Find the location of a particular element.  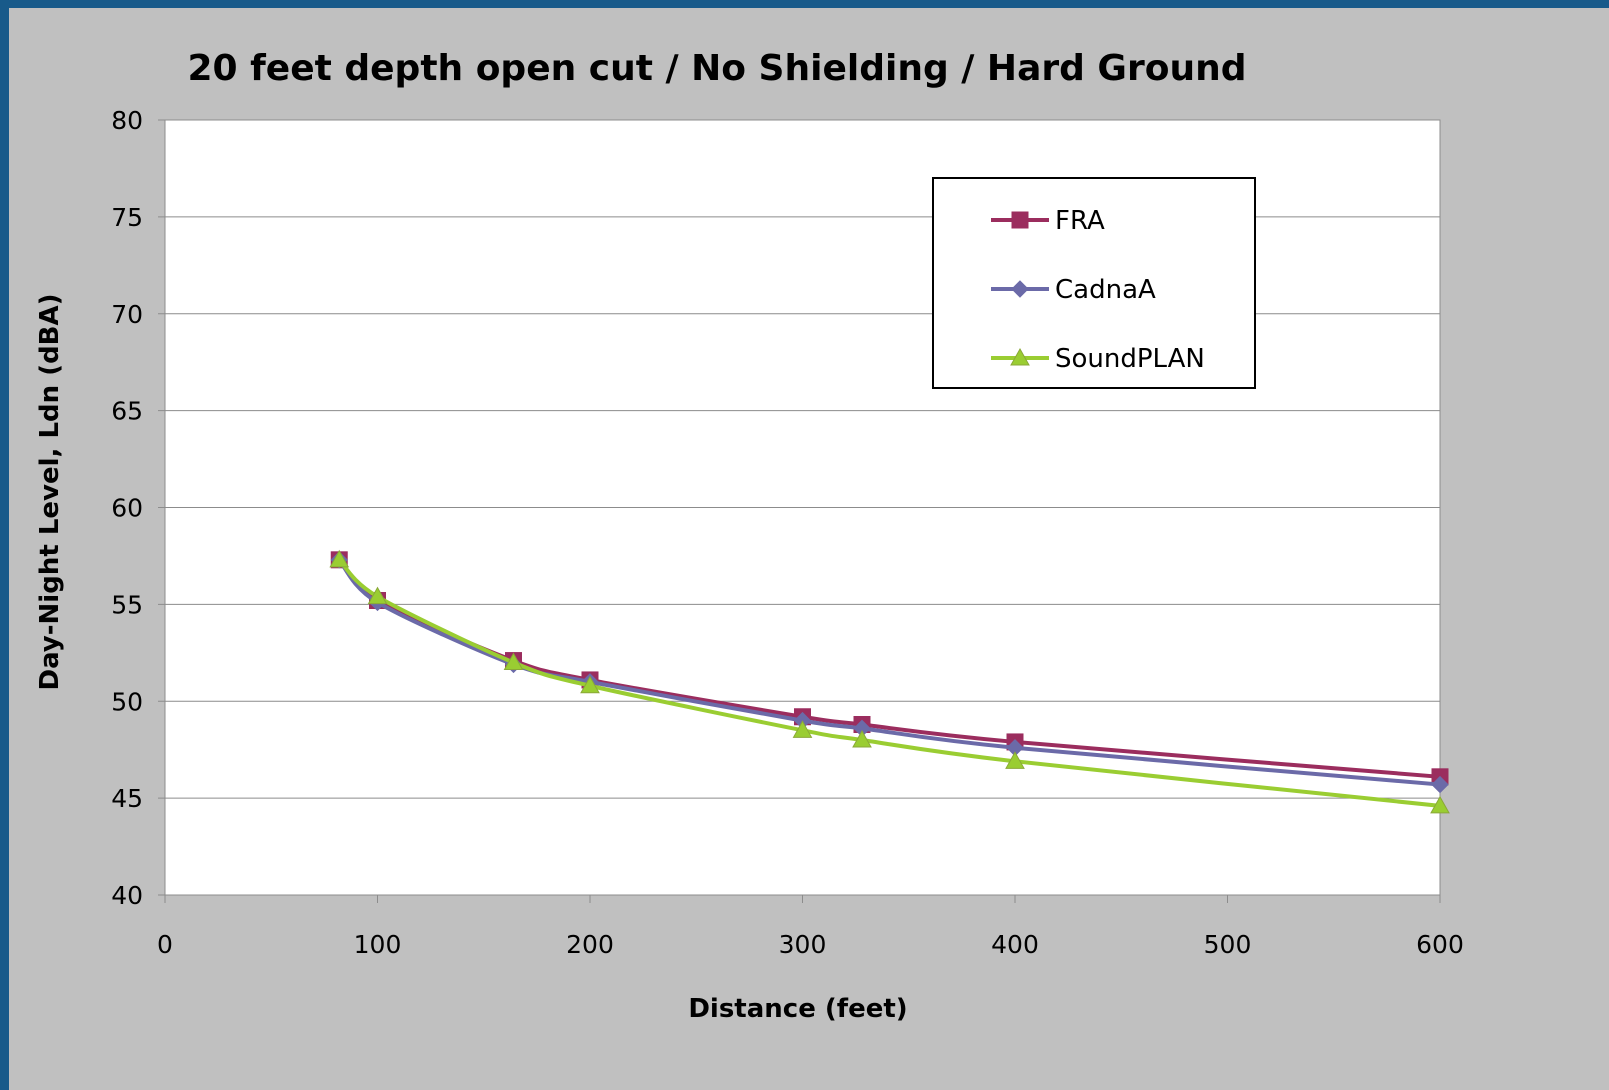

legend-label: CadnaA is located at coordinates (1105, 290).